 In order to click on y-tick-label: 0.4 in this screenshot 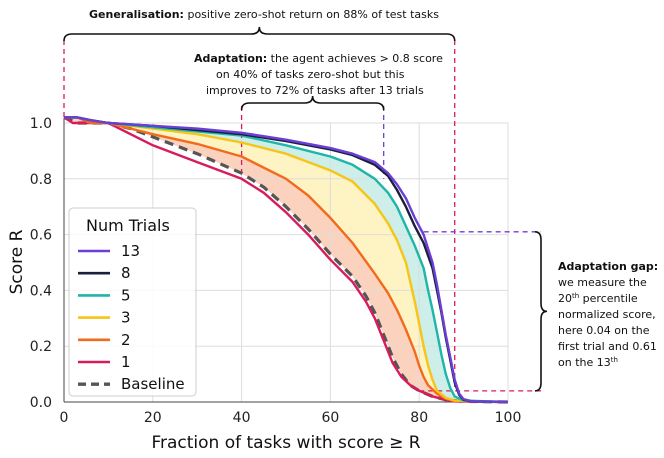, I will do `click(41, 291)`.